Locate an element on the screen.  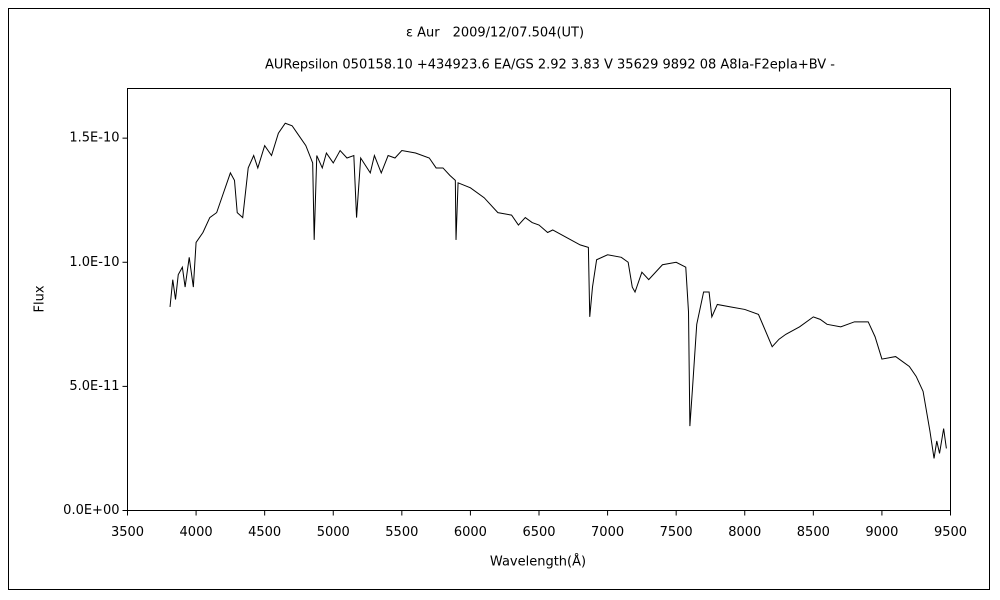
x-tick-label: 9000 is located at coordinates (881, 532).